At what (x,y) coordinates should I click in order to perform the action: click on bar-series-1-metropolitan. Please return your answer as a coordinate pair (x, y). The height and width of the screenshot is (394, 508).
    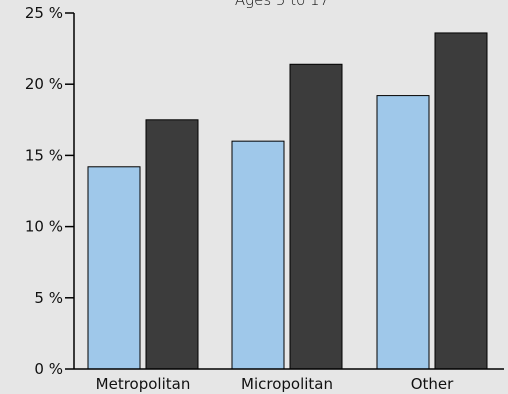
    Looking at the image, I should click on (114, 268).